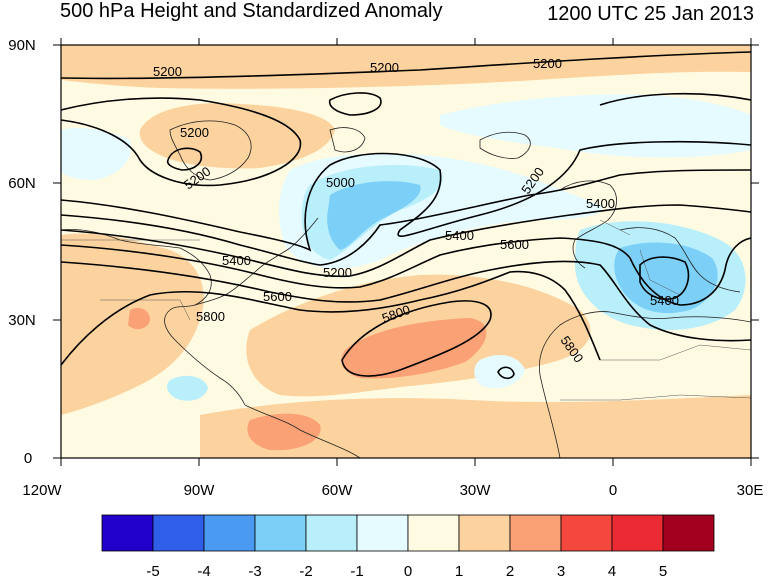  Describe the element at coordinates (499, 372) in the screenshot. I see `anomaly-neg-africa` at that location.